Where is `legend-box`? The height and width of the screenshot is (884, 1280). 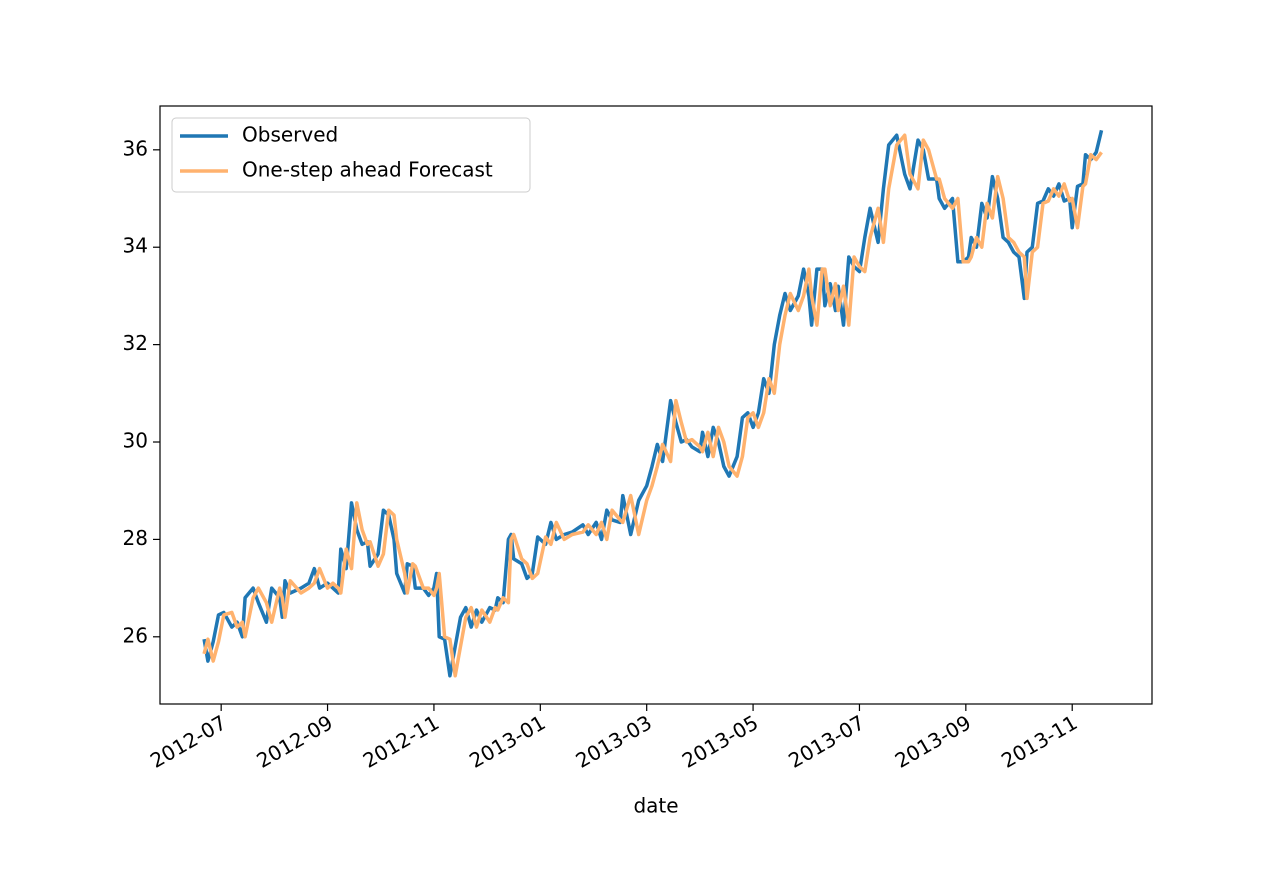
legend-box is located at coordinates (351, 155).